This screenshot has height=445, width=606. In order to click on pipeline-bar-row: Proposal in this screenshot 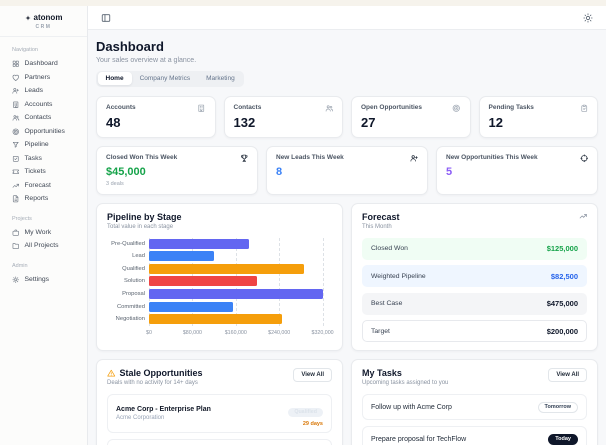, I will do `click(217, 294)`.